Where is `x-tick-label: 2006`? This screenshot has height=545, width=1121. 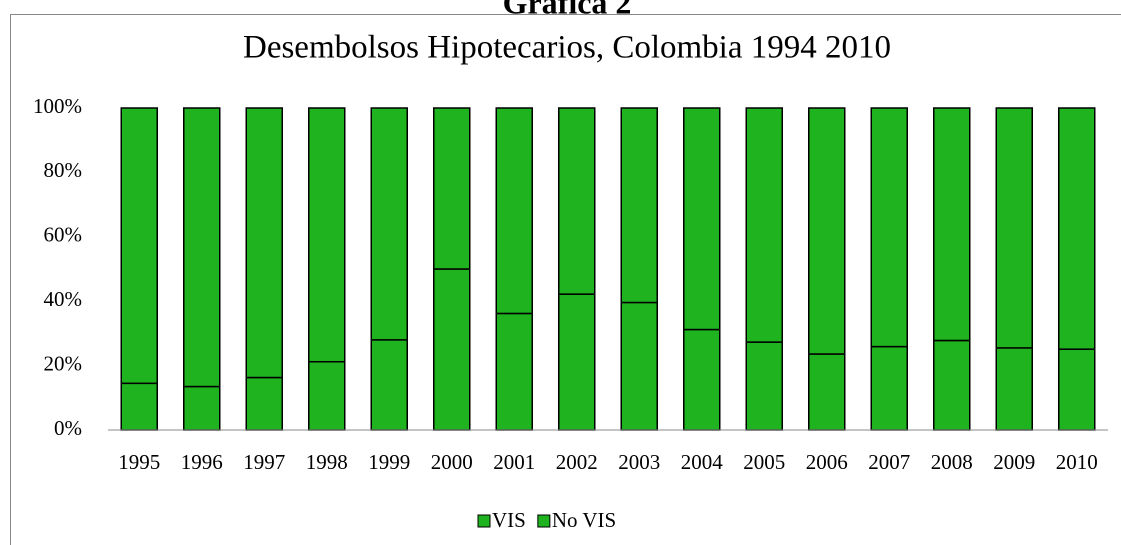
x-tick-label: 2006 is located at coordinates (827, 462).